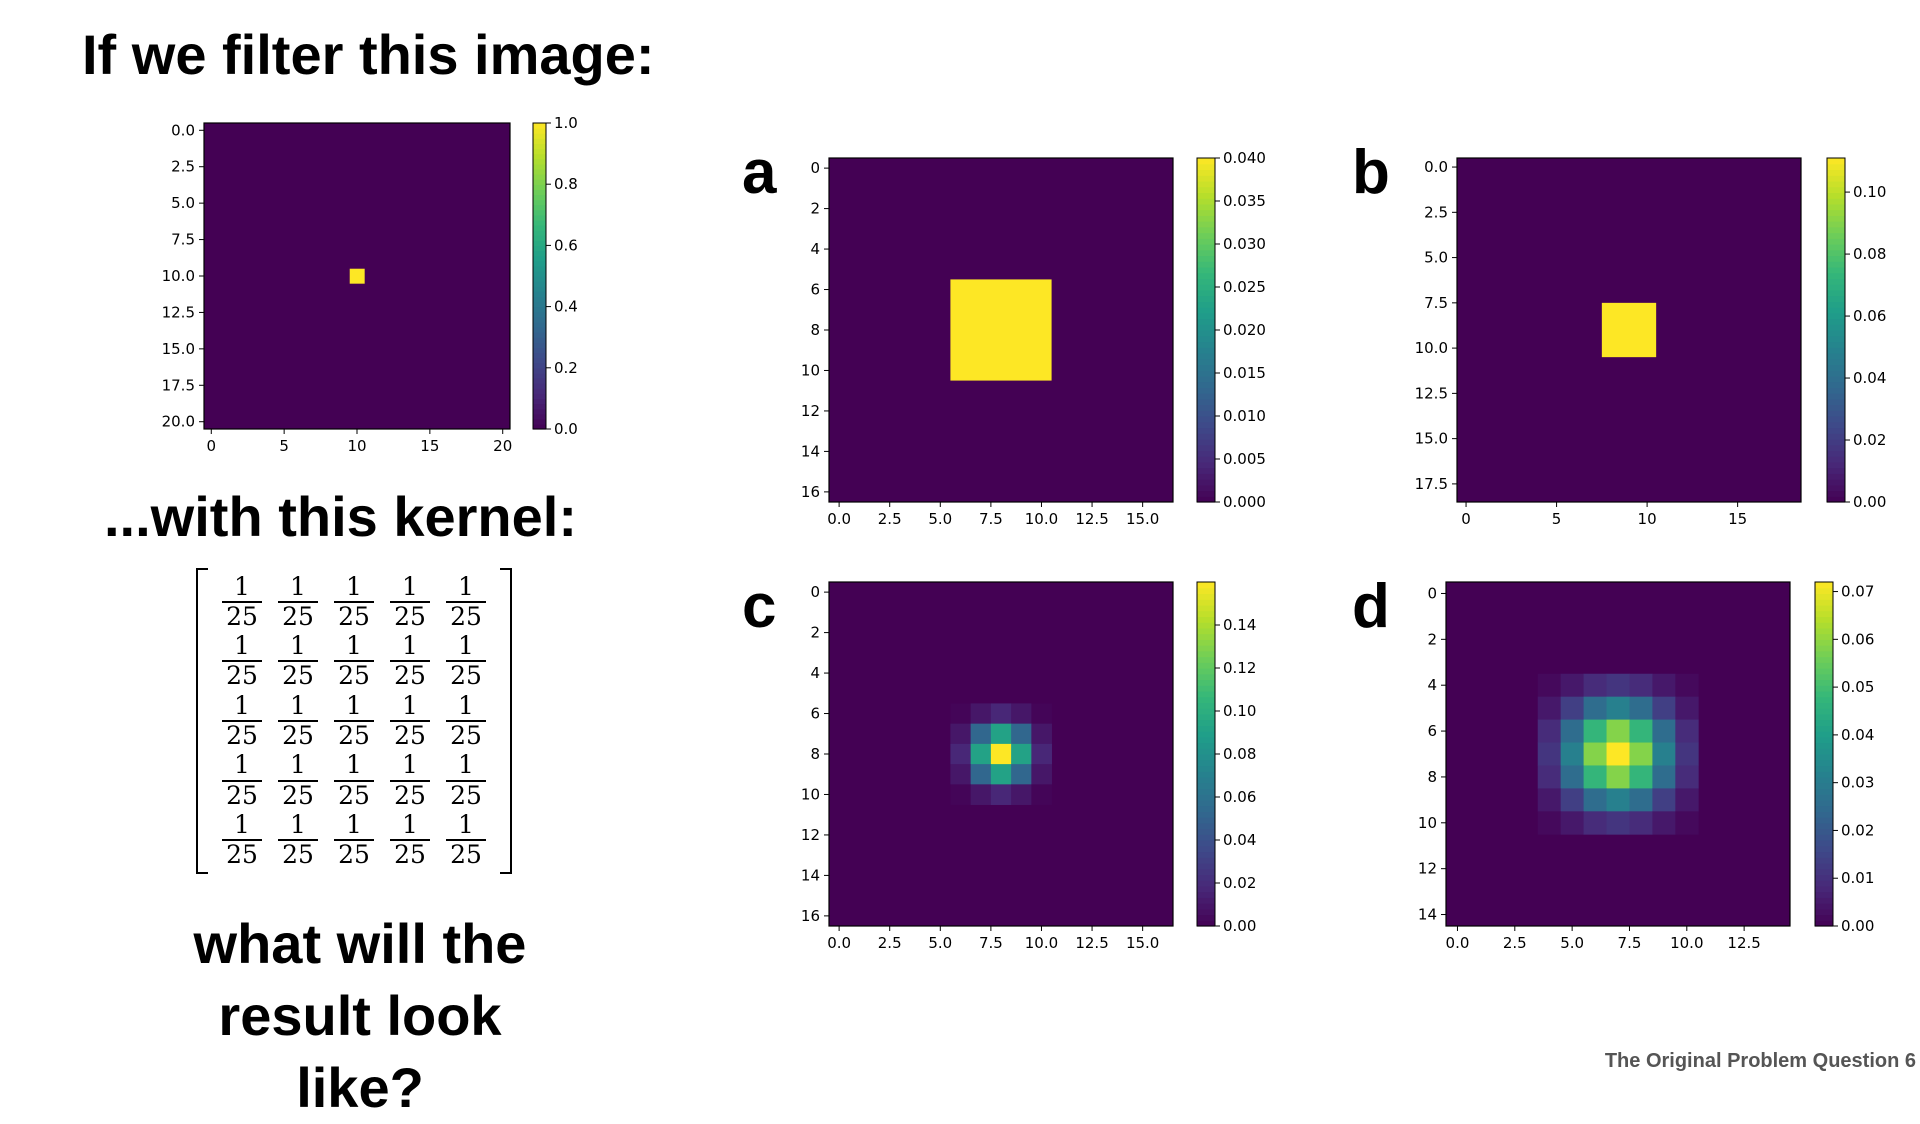 The height and width of the screenshot is (1124, 1920). What do you see at coordinates (1857, 830) in the screenshot?
I see `colorbar-tick-label: 0.02` at bounding box center [1857, 830].